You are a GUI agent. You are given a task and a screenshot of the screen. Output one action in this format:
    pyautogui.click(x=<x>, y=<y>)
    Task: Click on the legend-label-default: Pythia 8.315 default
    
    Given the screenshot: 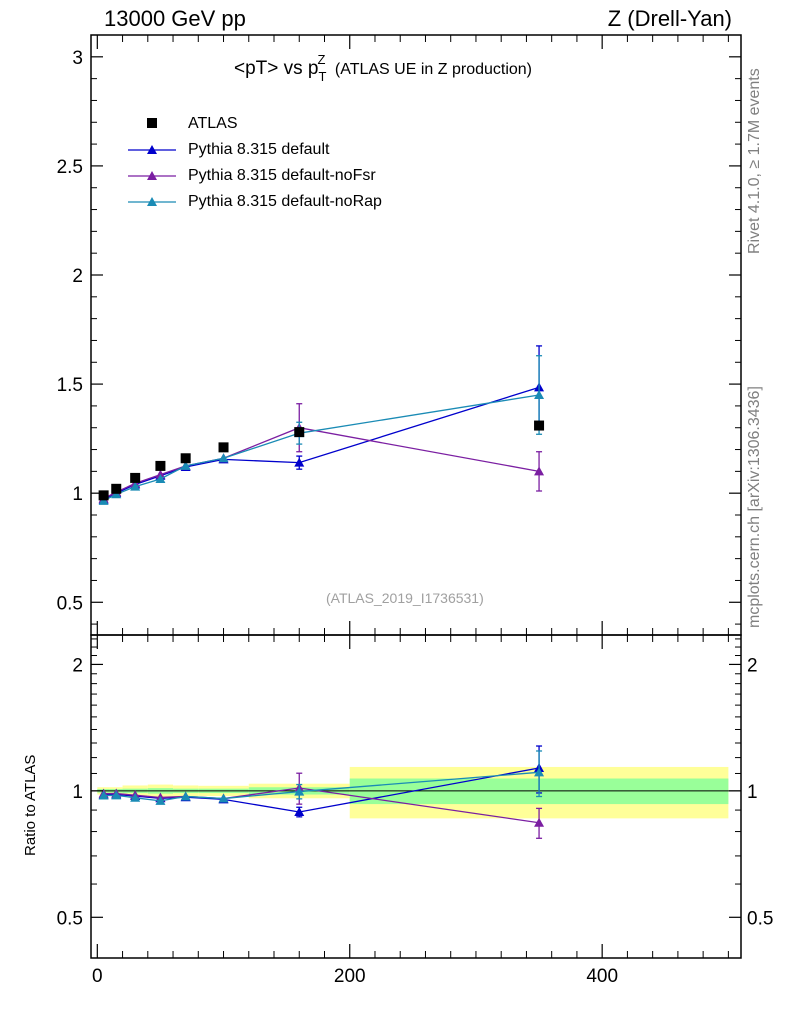 What is the action you would take?
    pyautogui.click(x=259, y=149)
    